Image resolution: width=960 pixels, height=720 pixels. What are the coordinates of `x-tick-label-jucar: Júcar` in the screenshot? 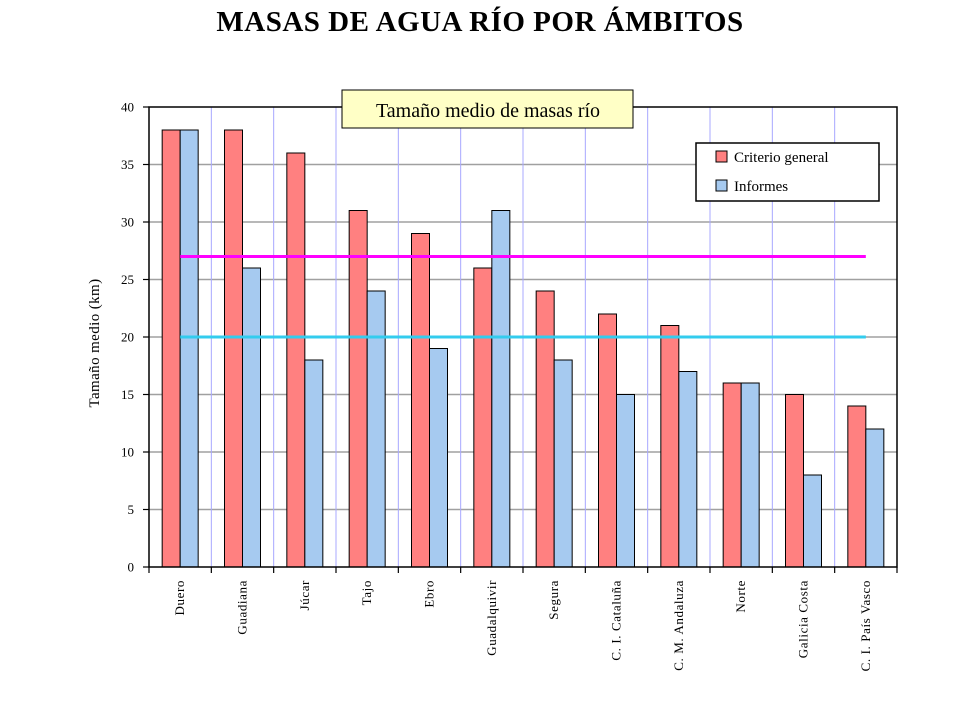 It's located at (304, 595).